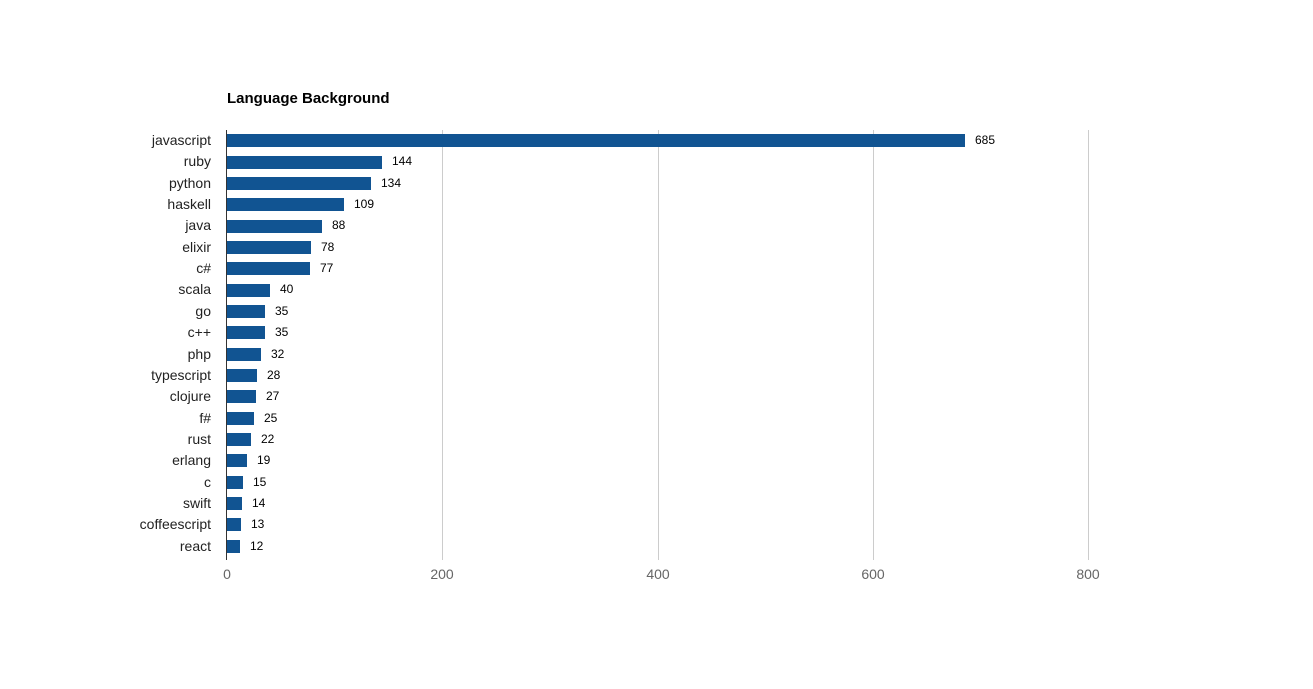 This screenshot has width=1313, height=689. What do you see at coordinates (328, 246) in the screenshot?
I see `value-label: 78` at bounding box center [328, 246].